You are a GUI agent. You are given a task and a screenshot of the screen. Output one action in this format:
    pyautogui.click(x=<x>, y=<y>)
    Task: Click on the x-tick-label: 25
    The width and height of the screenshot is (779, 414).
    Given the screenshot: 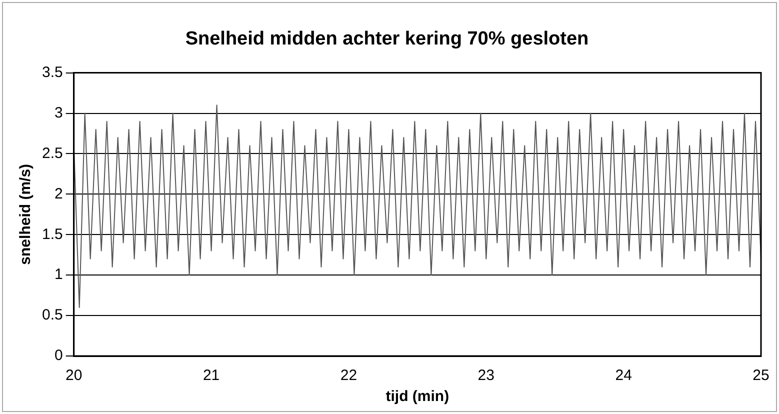 What is the action you would take?
    pyautogui.click(x=761, y=375)
    